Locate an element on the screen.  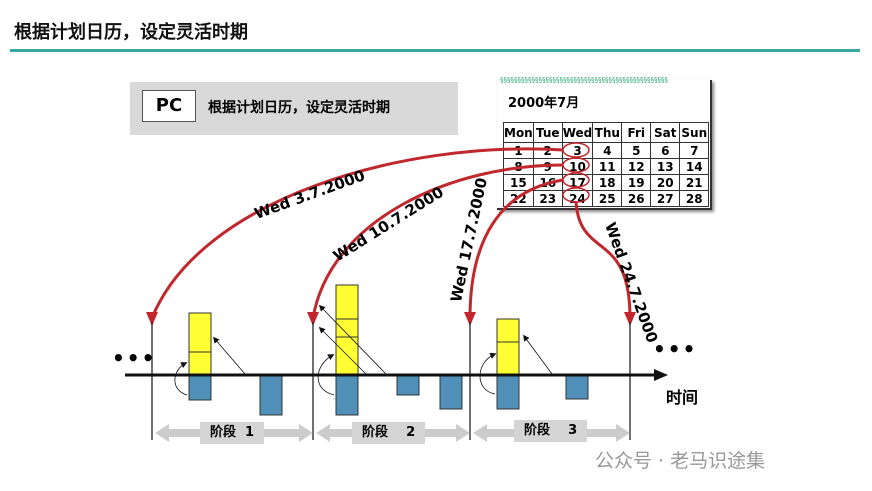
weekday: Sat is located at coordinates (665, 132).